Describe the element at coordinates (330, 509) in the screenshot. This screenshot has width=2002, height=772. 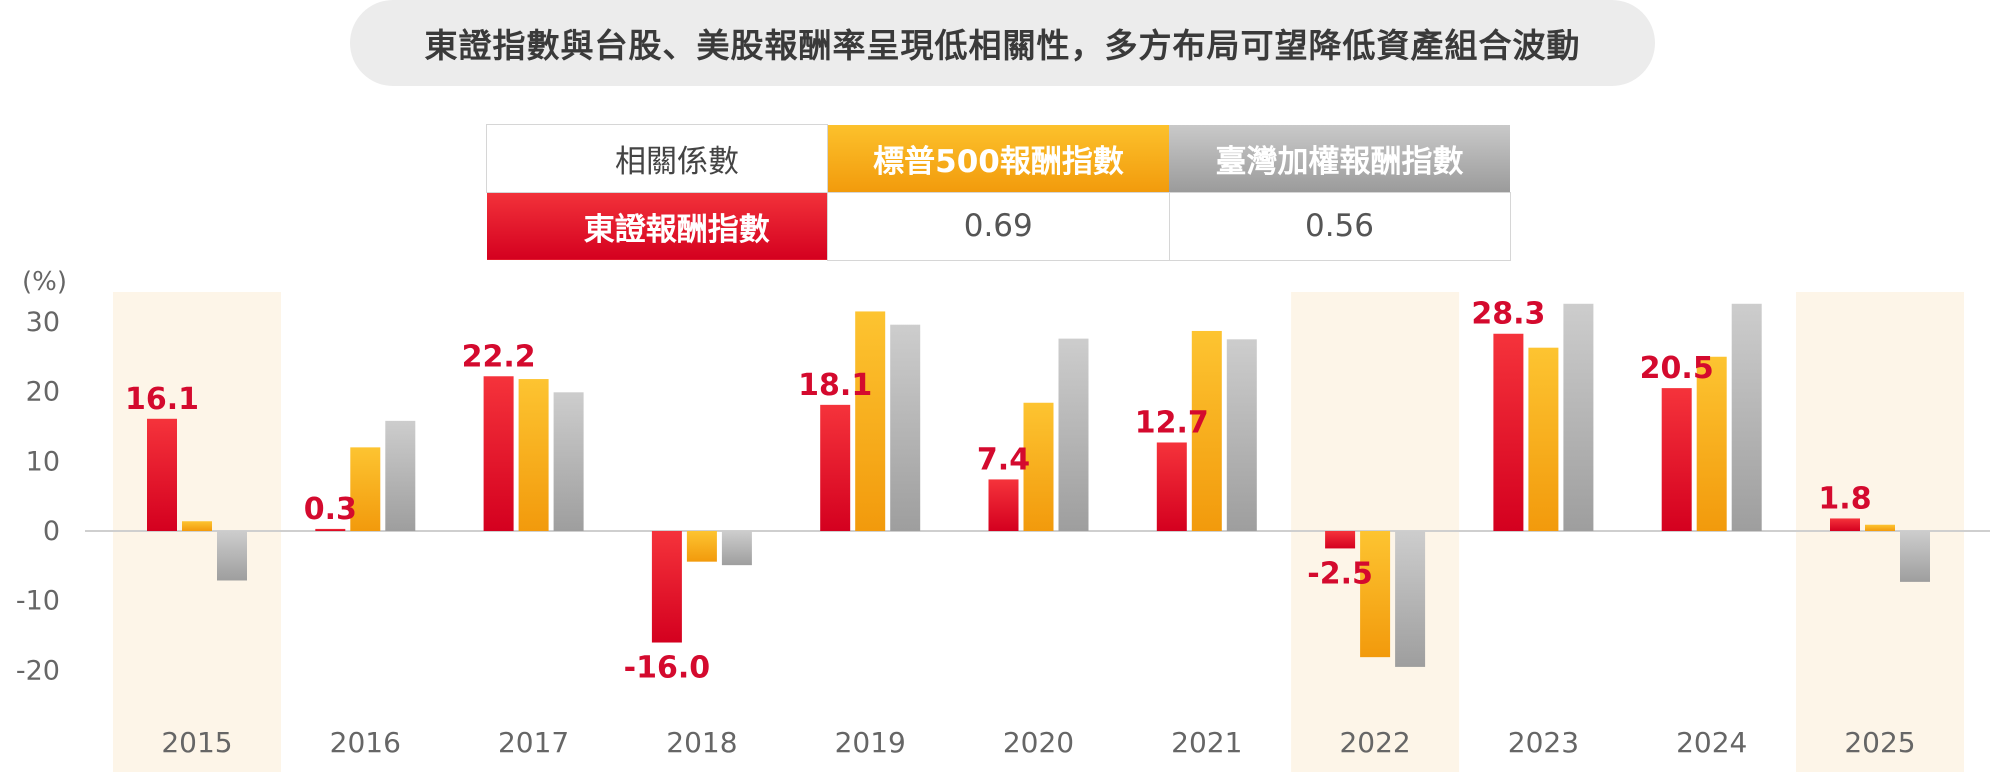
I see `data-label-2016: 0.3` at that location.